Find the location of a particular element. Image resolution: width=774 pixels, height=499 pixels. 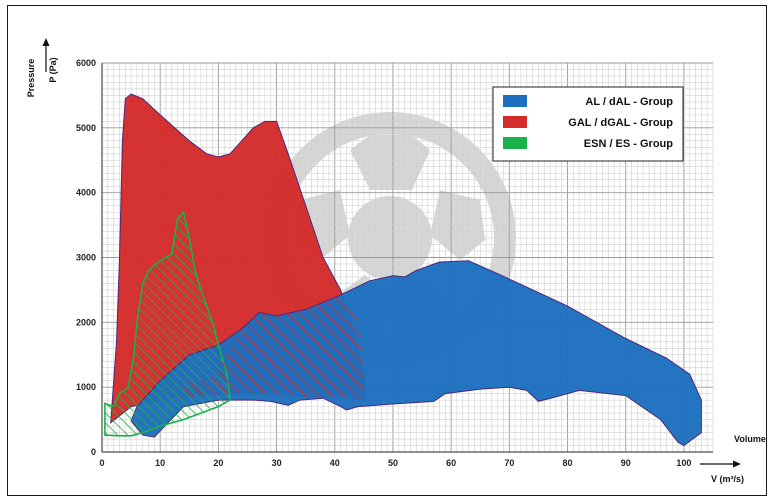

legend-label: GAL / dGAL - Group is located at coordinates (620, 123).